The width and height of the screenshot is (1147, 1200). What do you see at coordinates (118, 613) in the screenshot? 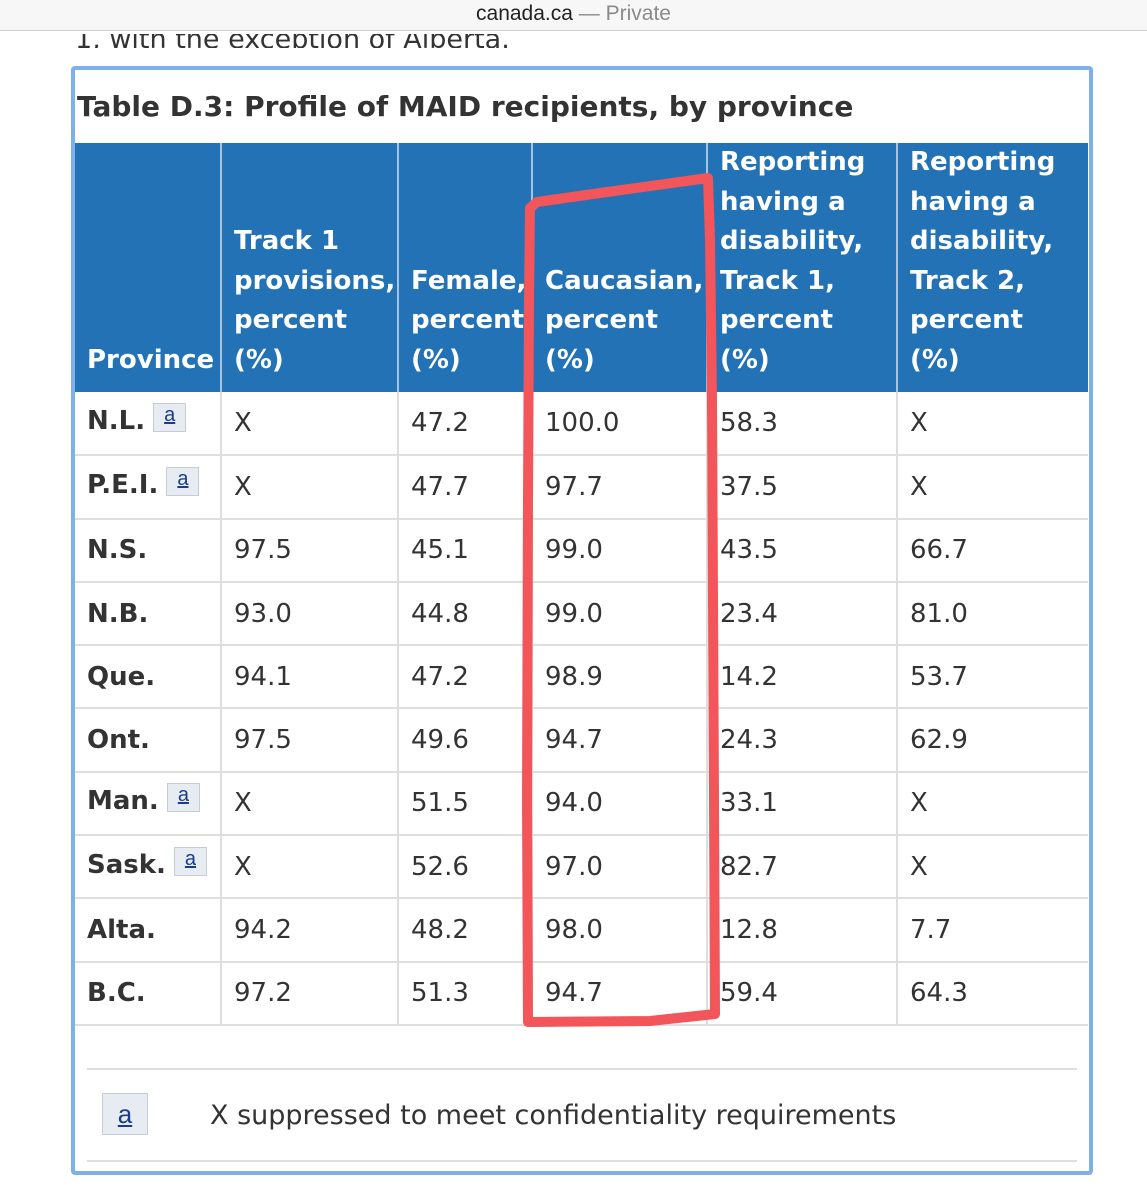
I see `province-label: N.B.` at bounding box center [118, 613].